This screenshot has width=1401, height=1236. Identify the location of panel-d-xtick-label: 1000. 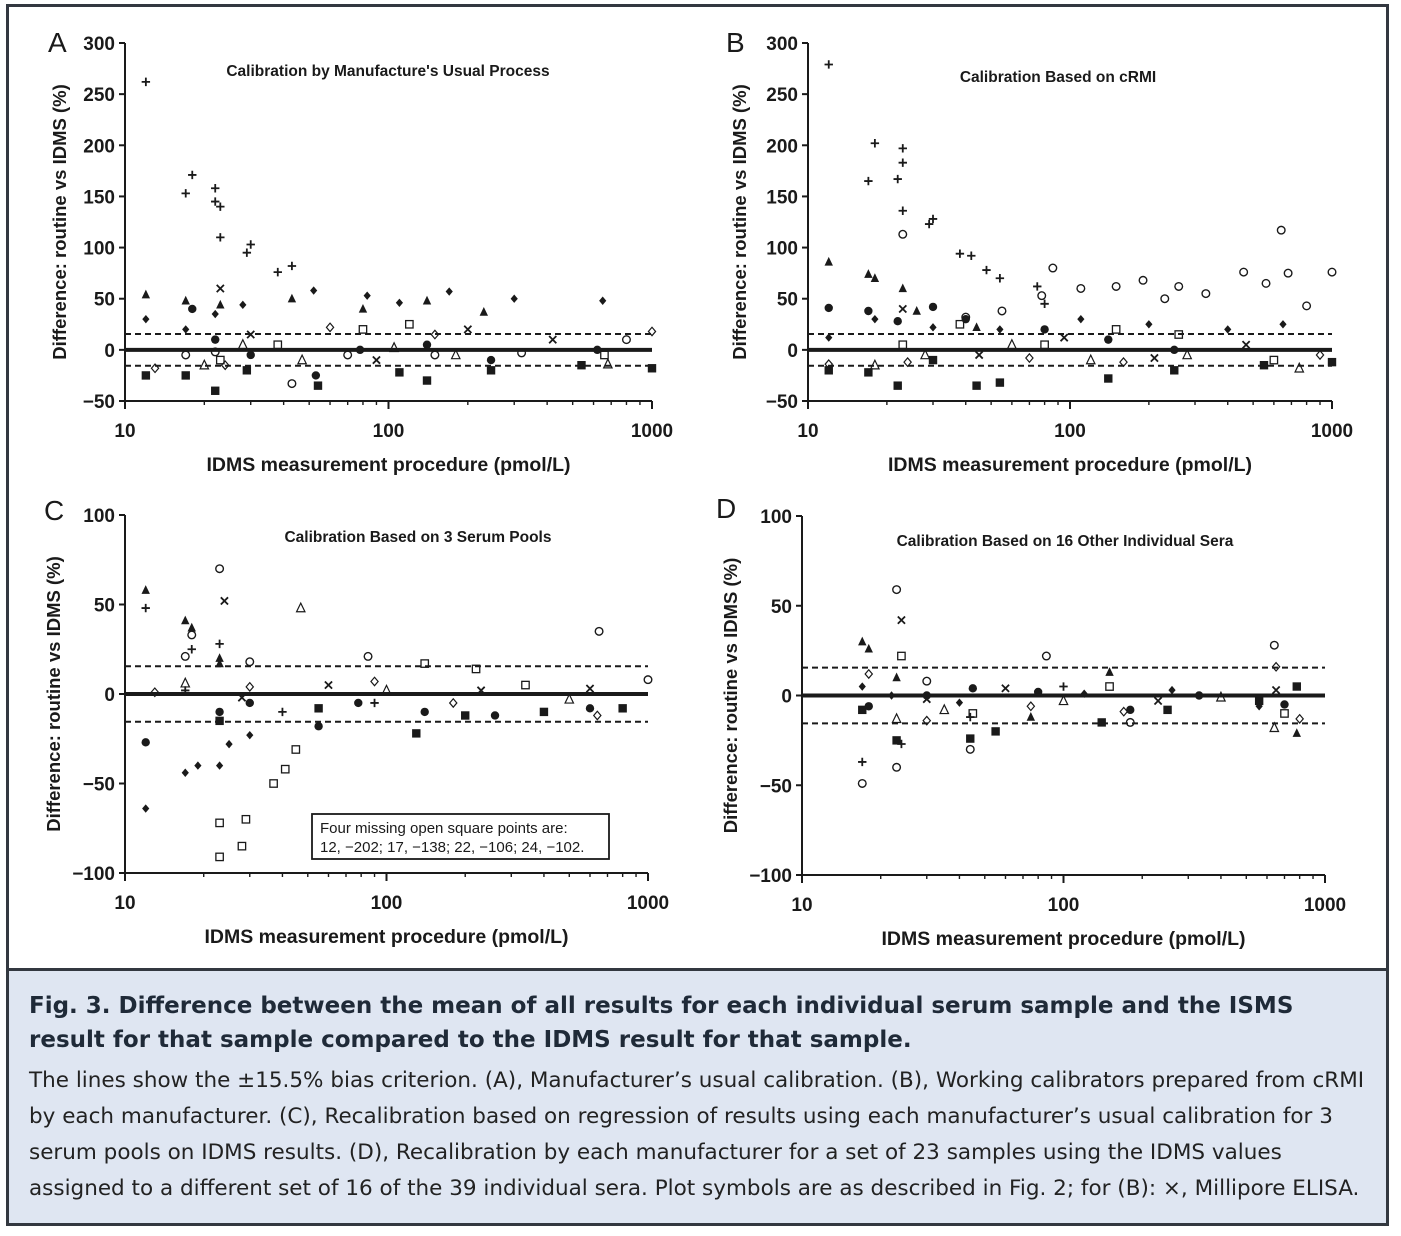
(1325, 905).